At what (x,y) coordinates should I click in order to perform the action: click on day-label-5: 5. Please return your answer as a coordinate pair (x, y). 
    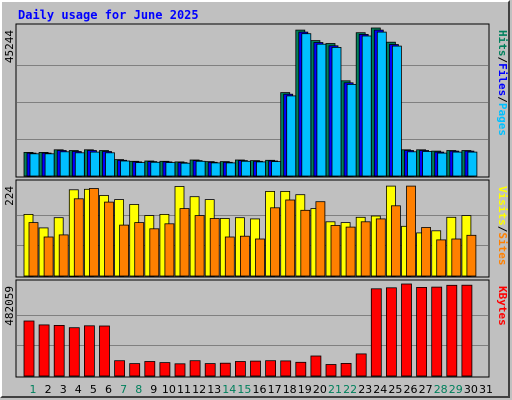
    Looking at the image, I should click on (93, 389).